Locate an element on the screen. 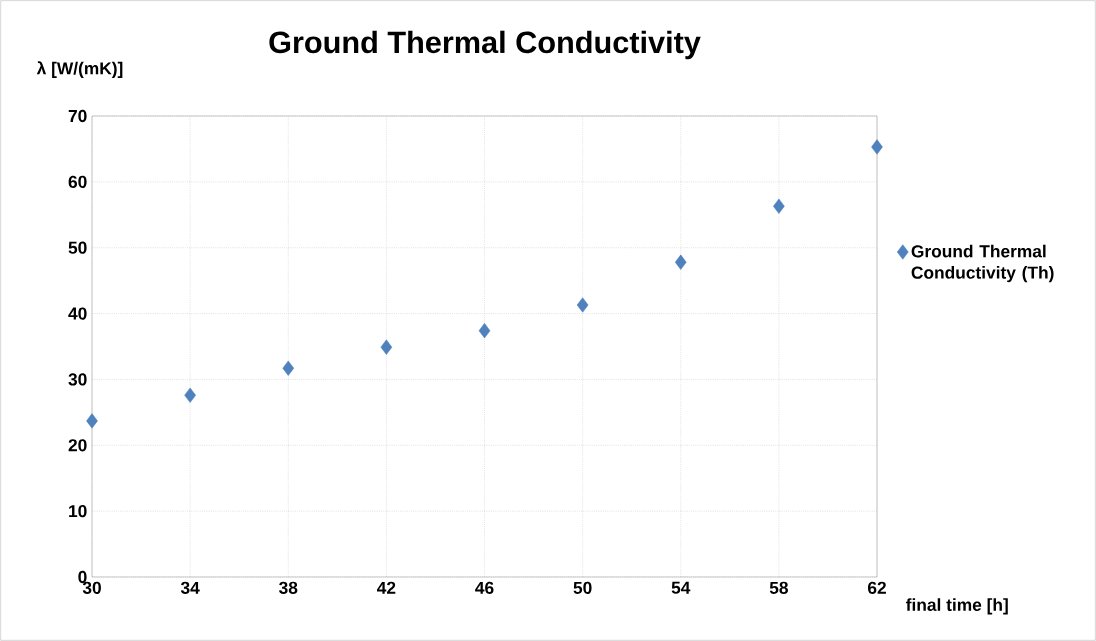  x-tick-label: 54 is located at coordinates (681, 587).